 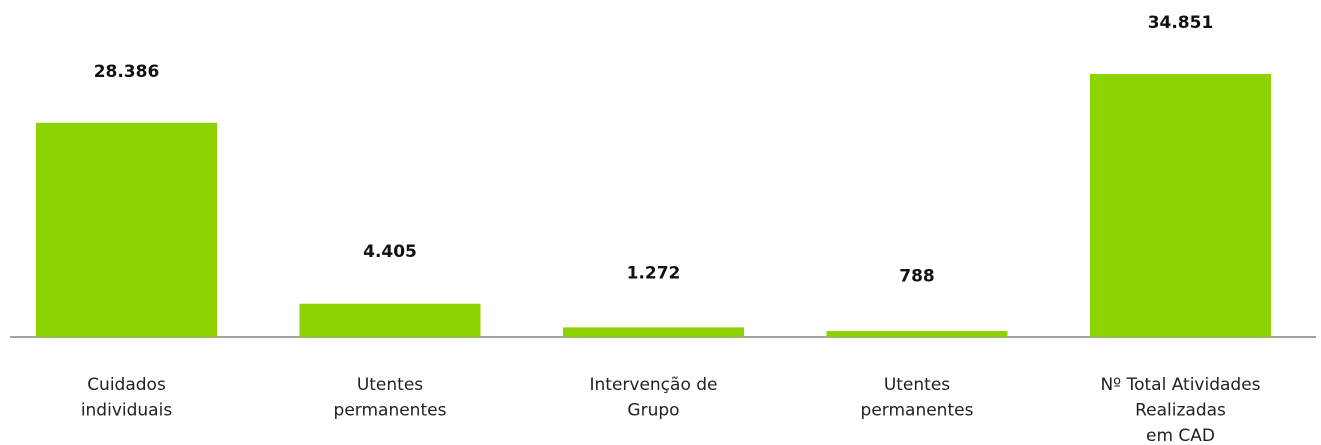 I want to click on category-label: em CAD, so click(x=1180, y=435).